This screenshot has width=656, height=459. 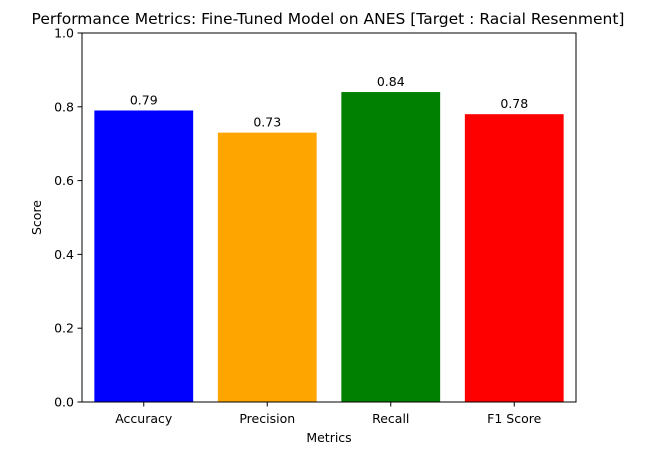 I want to click on bar-value-label: 0.73, so click(x=267, y=122).